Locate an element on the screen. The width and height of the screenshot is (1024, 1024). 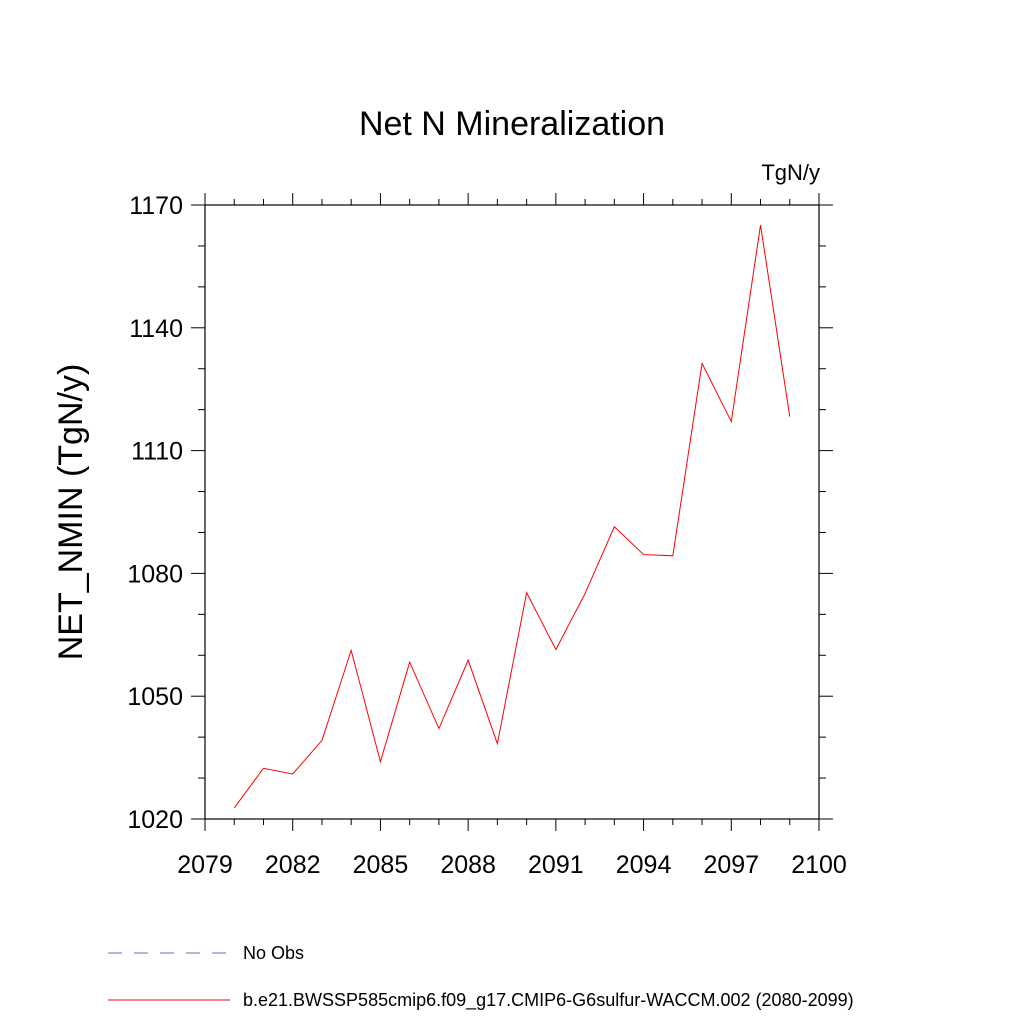
y-tick-label: 1080 is located at coordinates (155, 574).